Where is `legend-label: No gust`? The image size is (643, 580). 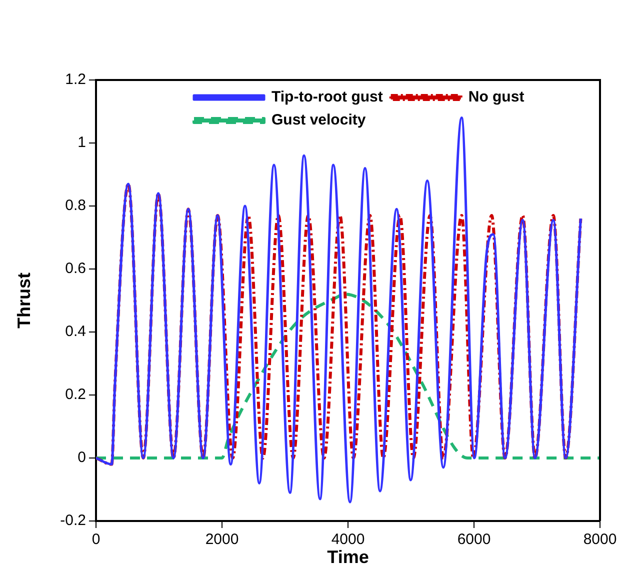 legend-label: No gust is located at coordinates (496, 97).